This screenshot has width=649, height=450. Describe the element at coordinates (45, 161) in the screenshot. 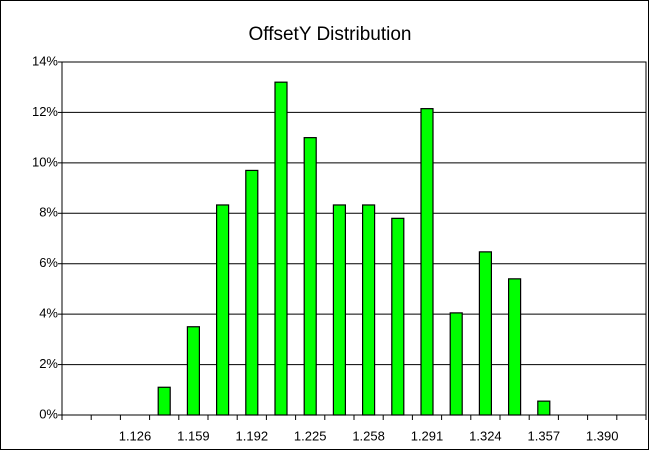

I see `y-tick-label: 10%` at that location.